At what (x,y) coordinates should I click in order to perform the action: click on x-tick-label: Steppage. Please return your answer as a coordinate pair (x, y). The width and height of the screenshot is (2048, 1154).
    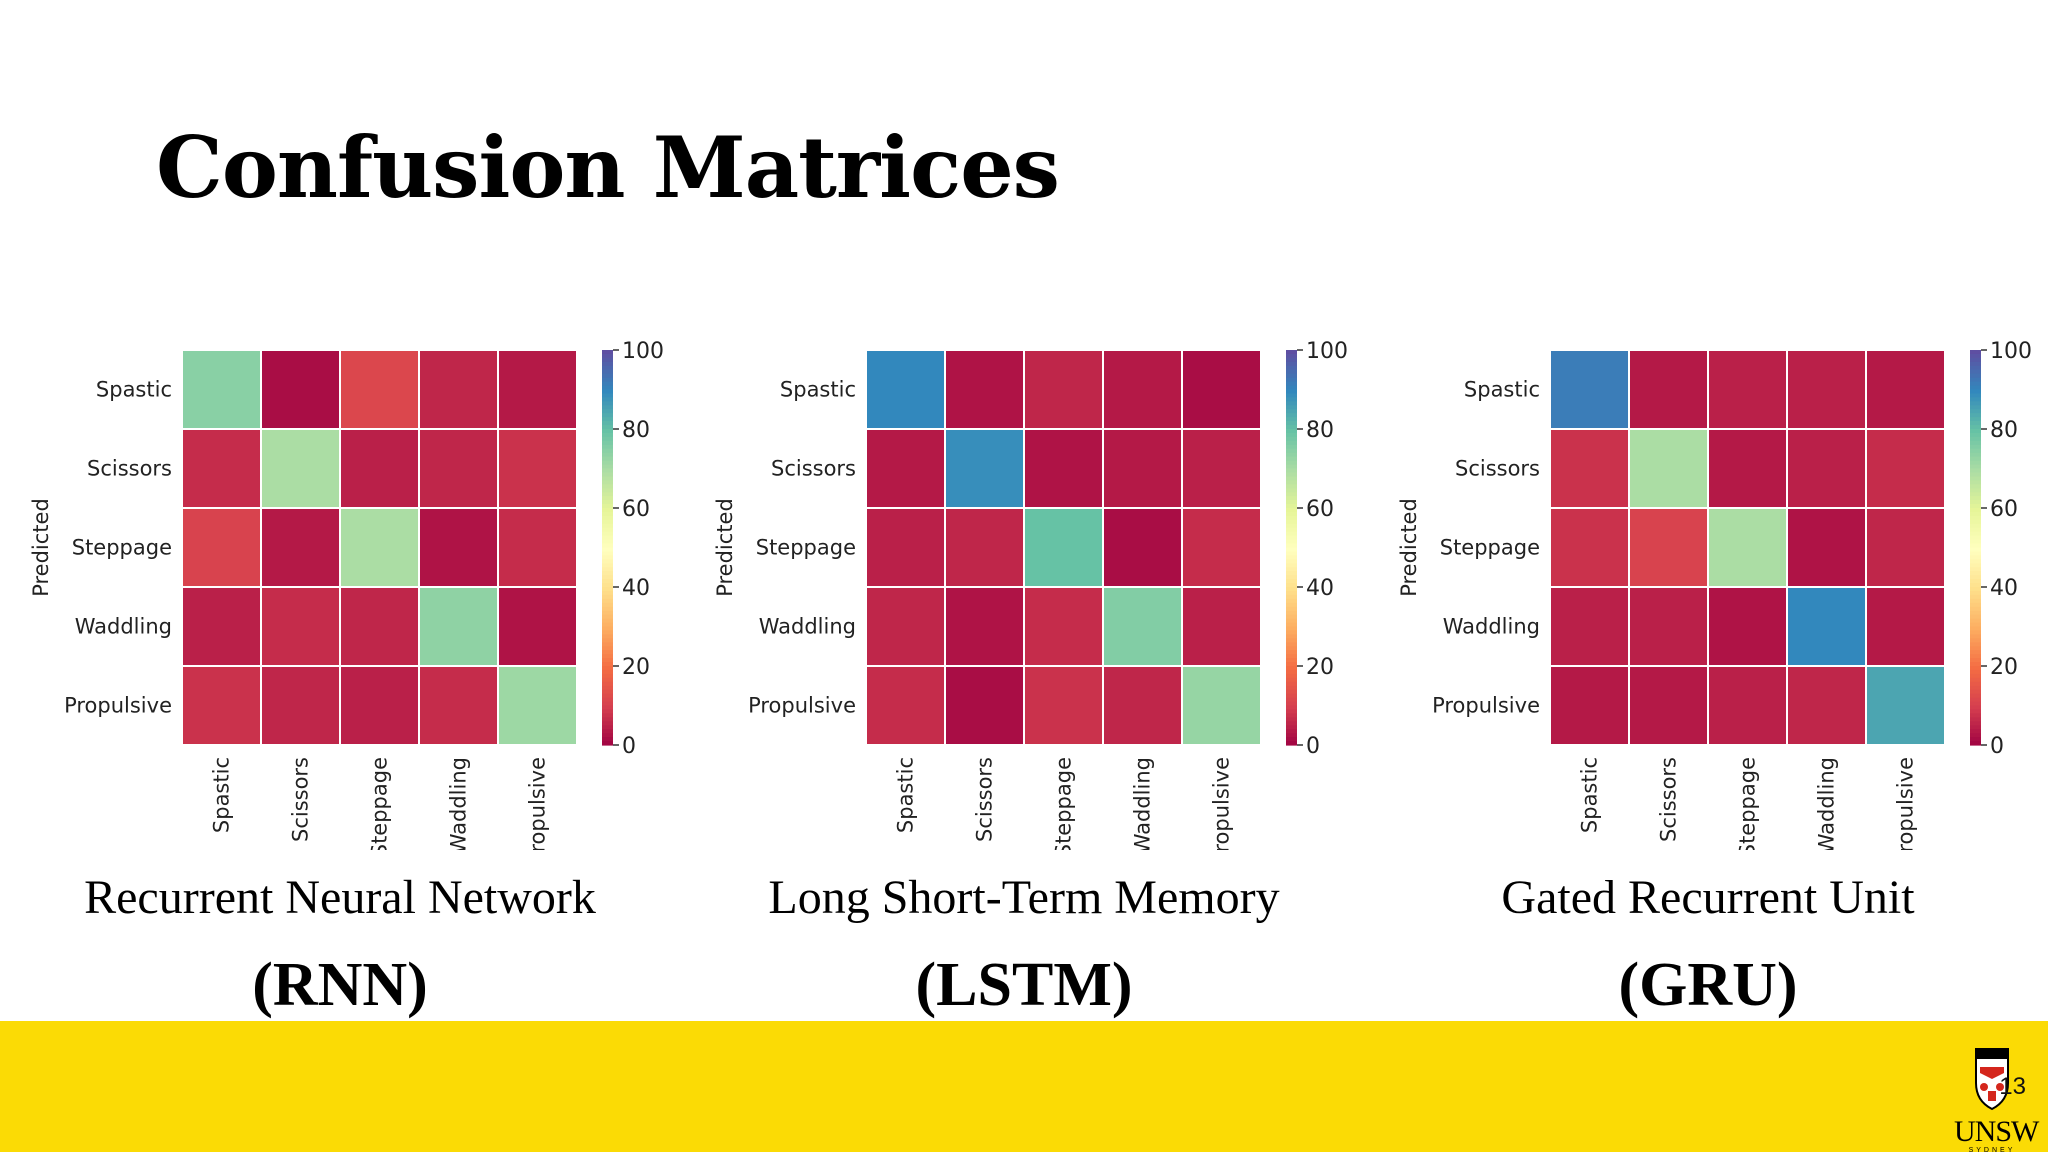
    Looking at the image, I should click on (1064, 803).